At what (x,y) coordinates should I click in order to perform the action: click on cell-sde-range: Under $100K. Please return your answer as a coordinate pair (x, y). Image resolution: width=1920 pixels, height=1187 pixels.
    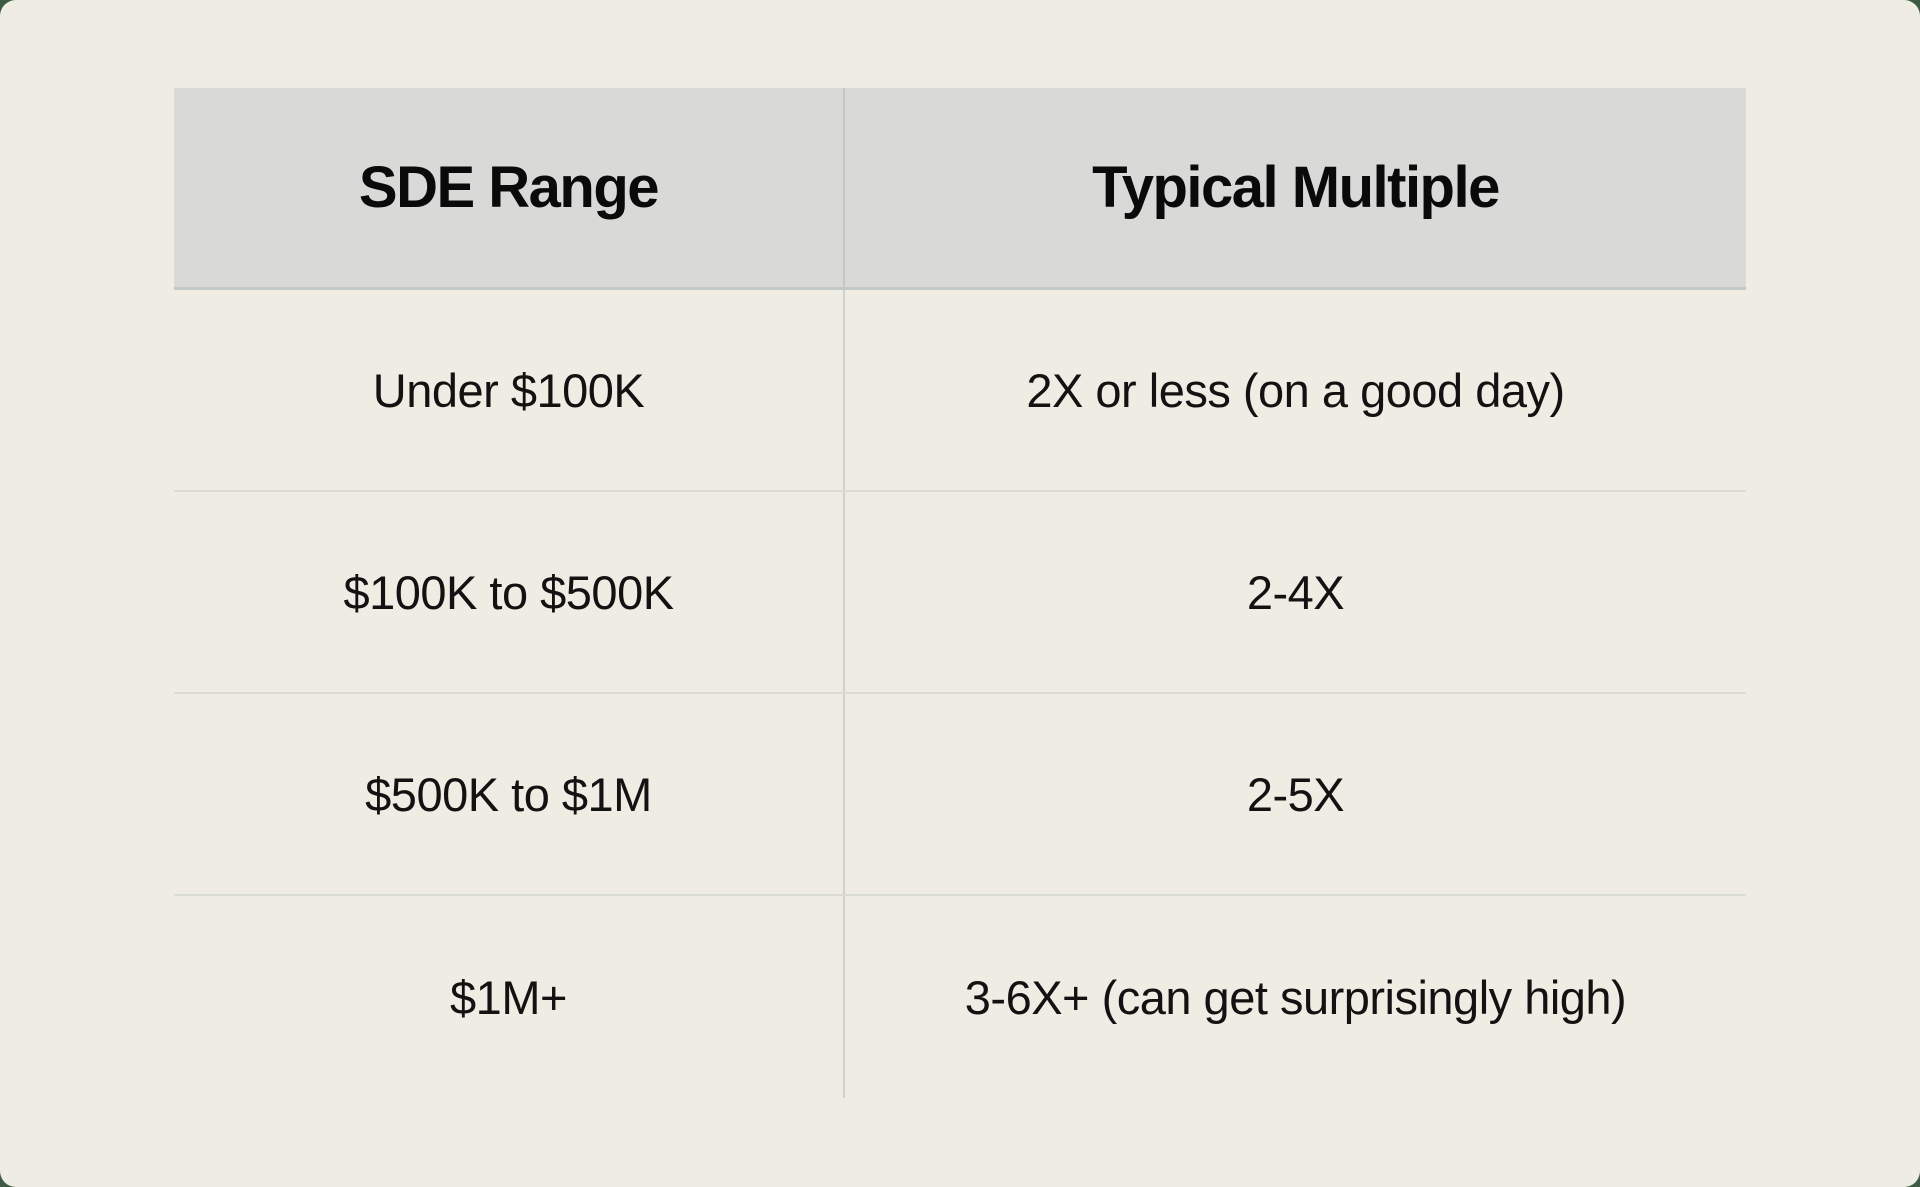
    Looking at the image, I should click on (508, 390).